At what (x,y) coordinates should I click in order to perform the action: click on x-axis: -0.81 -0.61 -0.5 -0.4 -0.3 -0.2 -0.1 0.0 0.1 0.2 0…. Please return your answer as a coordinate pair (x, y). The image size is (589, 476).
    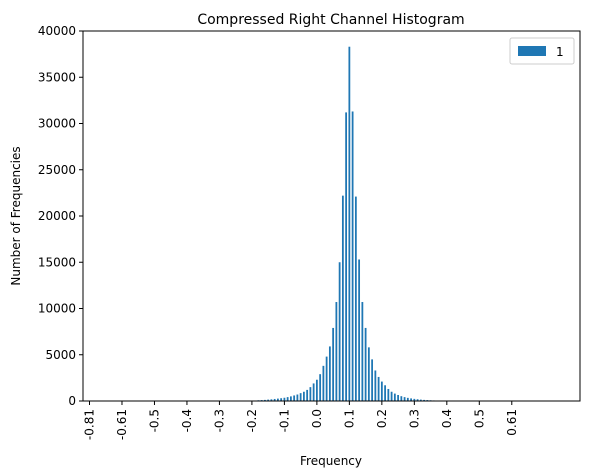
    Looking at the image, I should click on (301, 420).